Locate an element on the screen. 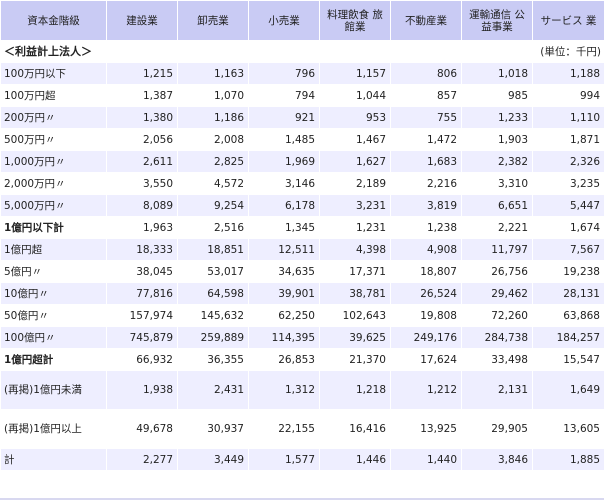 Image resolution: width=607 pixels, height=500 pixels. table-cell: 1,467 is located at coordinates (355, 139).